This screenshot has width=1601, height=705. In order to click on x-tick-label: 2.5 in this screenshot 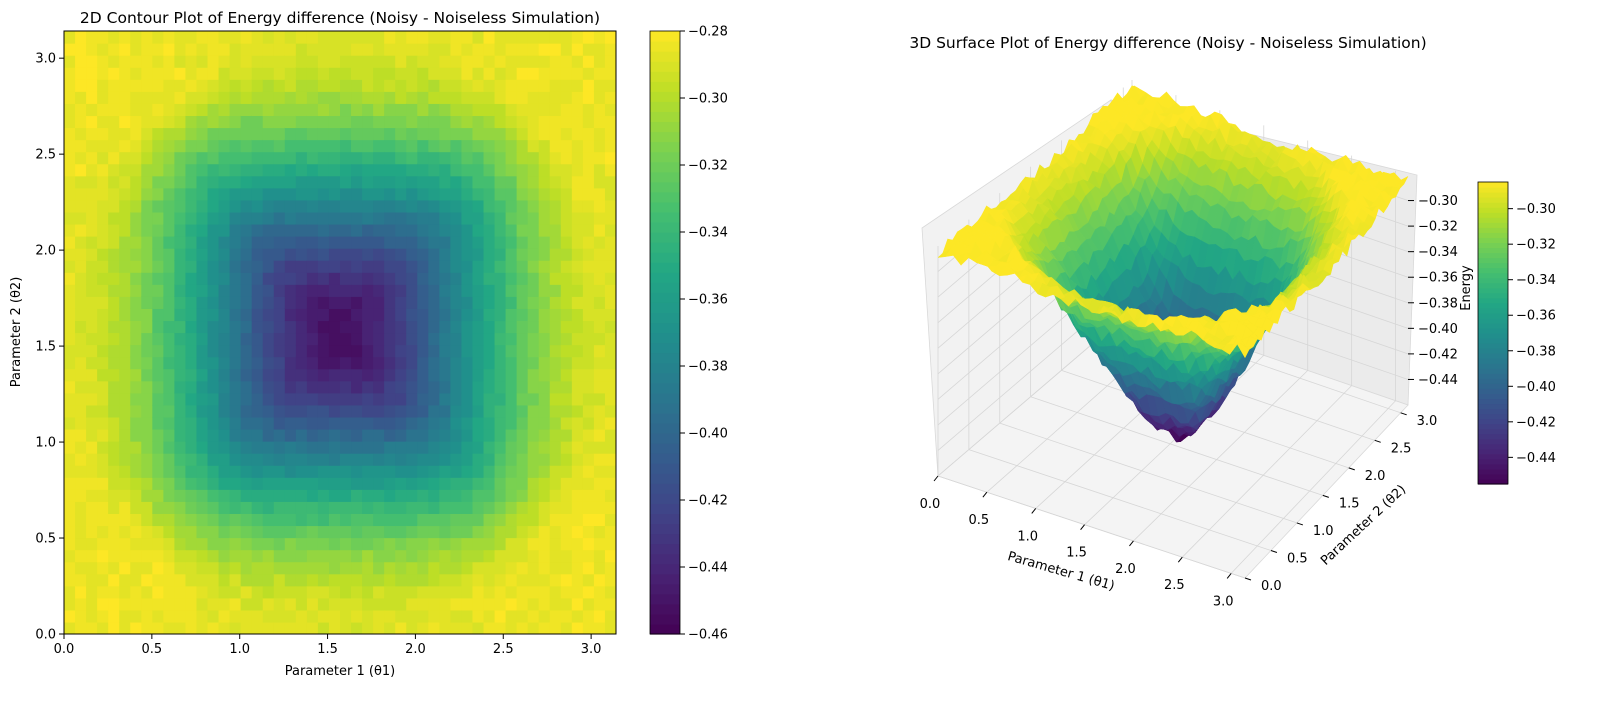, I will do `click(503, 649)`.